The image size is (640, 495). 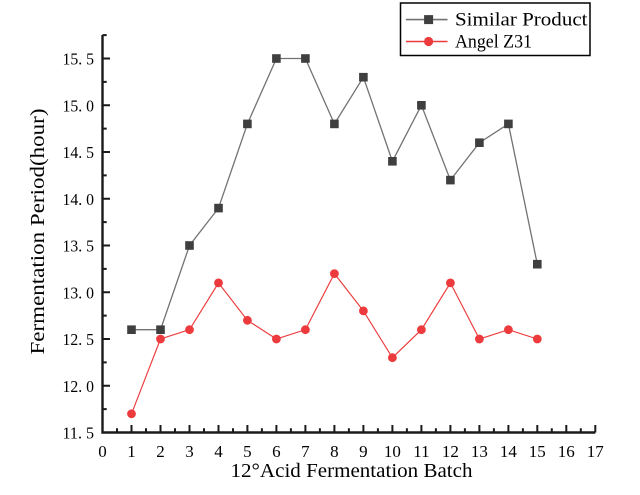 What do you see at coordinates (79, 246) in the screenshot?
I see `svg-text: 13. 5` at bounding box center [79, 246].